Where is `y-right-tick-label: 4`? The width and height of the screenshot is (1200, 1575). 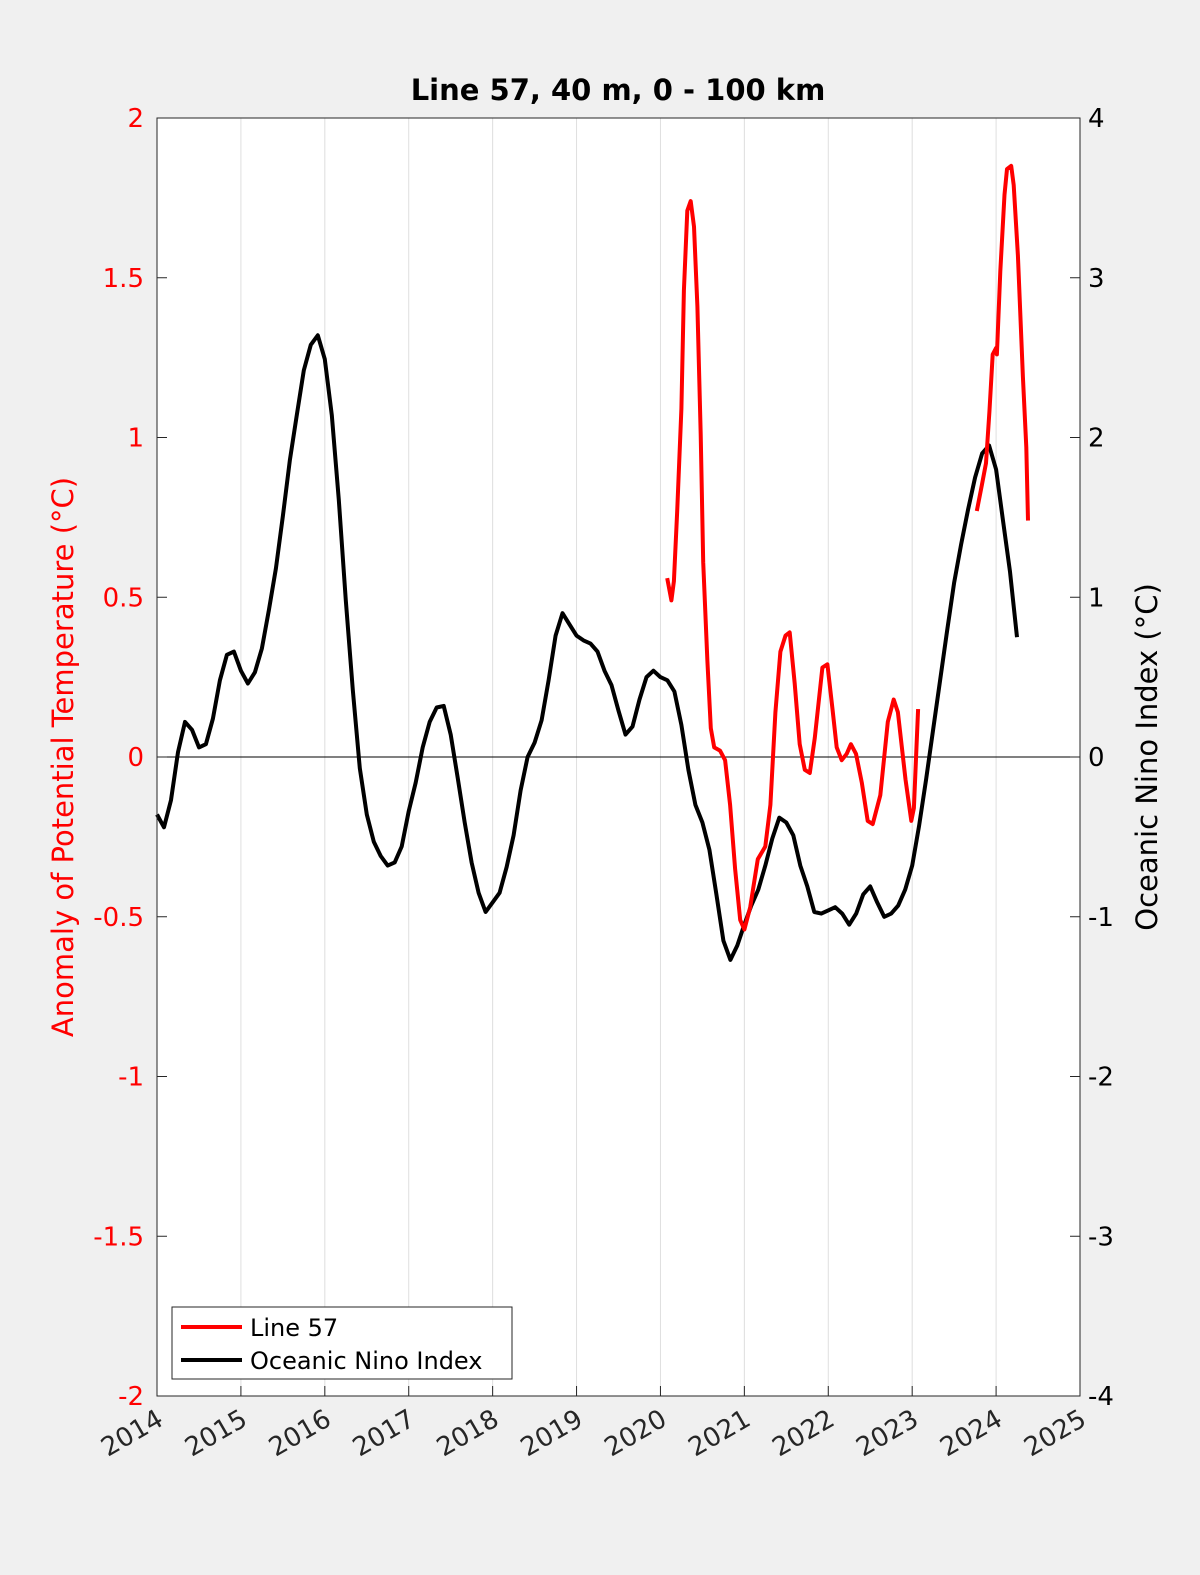 y-right-tick-label: 4 is located at coordinates (1096, 119).